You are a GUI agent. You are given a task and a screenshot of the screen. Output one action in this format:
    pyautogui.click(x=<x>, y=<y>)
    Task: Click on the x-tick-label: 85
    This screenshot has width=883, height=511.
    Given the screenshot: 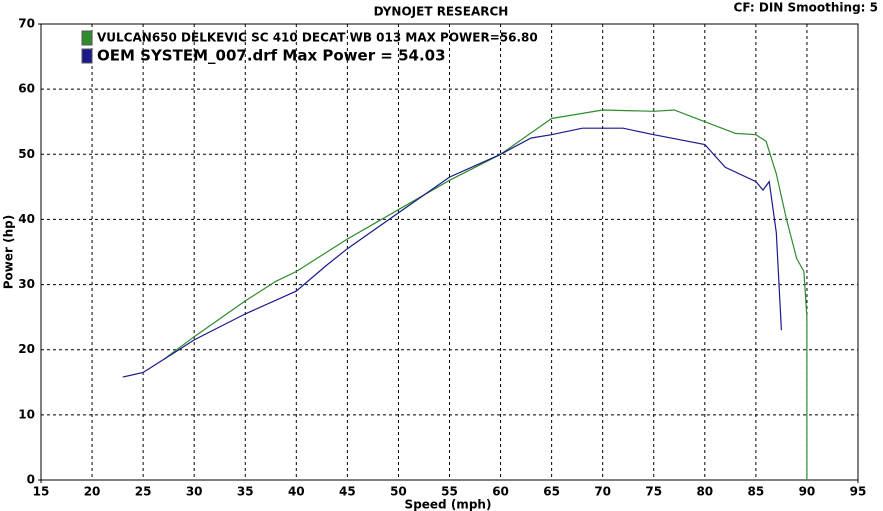 What is the action you would take?
    pyautogui.click(x=756, y=492)
    